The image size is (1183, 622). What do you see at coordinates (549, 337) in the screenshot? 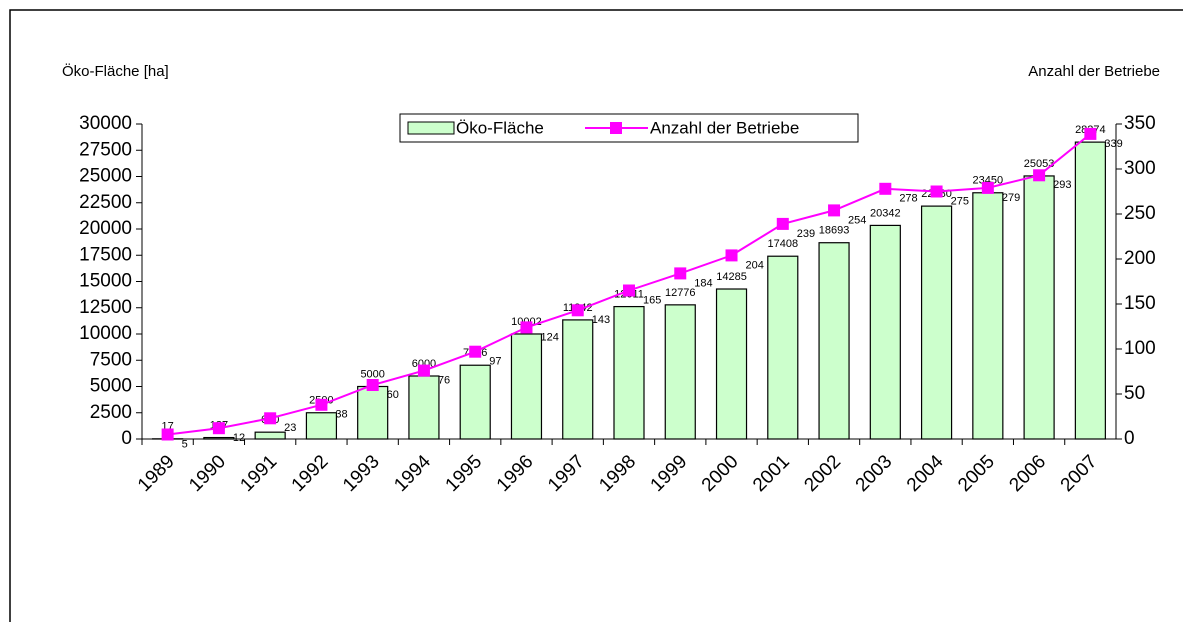
I see `line-label: 124` at bounding box center [549, 337].